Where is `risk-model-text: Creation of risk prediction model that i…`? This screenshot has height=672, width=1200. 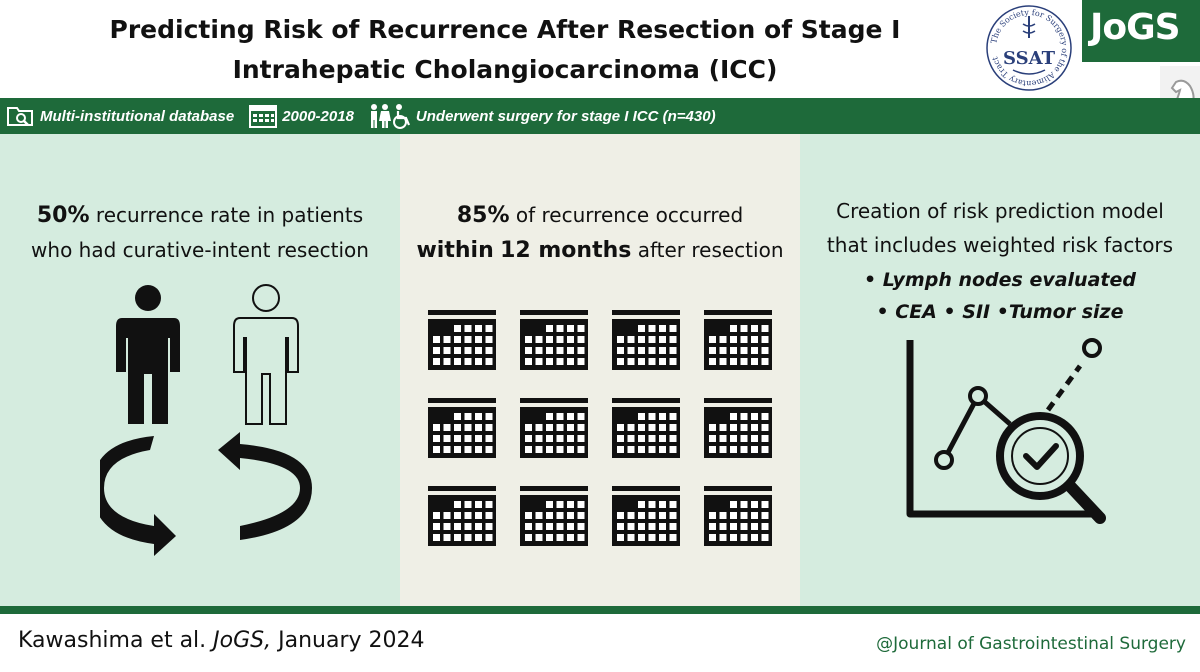
risk-model-text: Creation of risk prediction model that i… is located at coordinates (1000, 228).